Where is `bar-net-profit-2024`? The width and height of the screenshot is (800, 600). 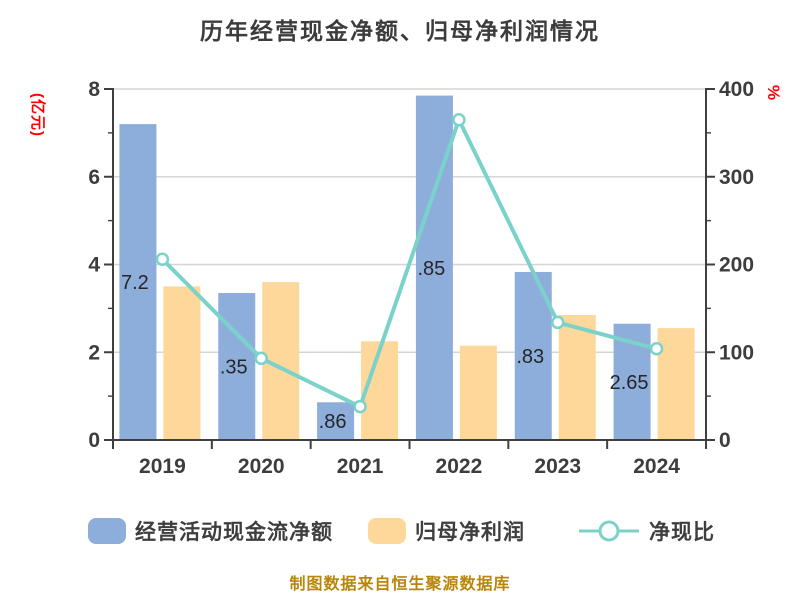 bar-net-profit-2024 is located at coordinates (676, 384).